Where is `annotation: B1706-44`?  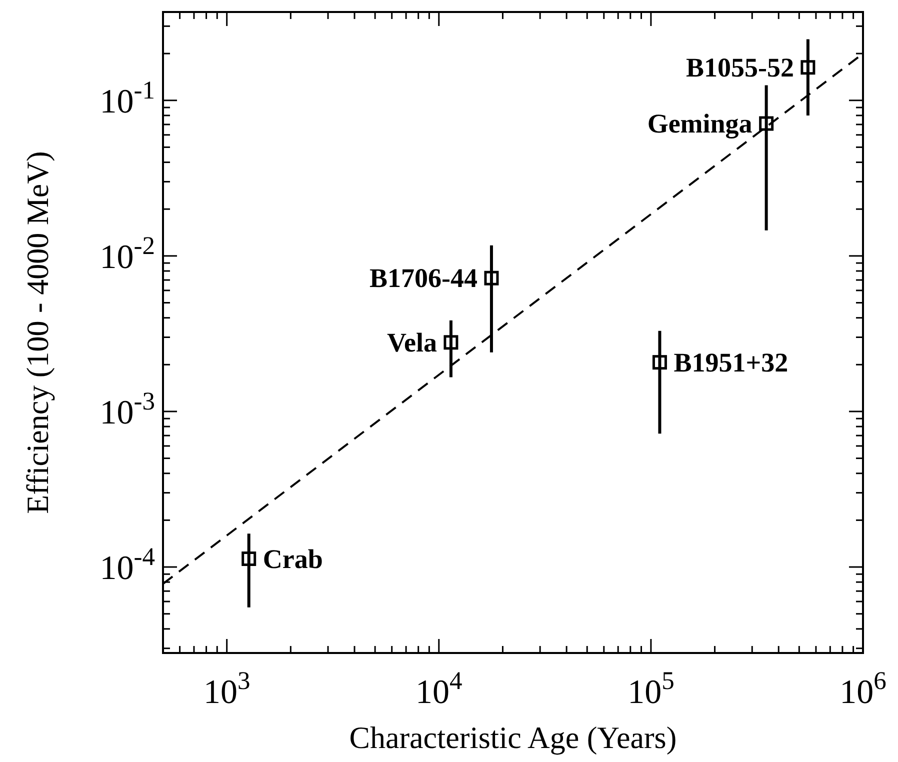
annotation: B1706-44 is located at coordinates (423, 278).